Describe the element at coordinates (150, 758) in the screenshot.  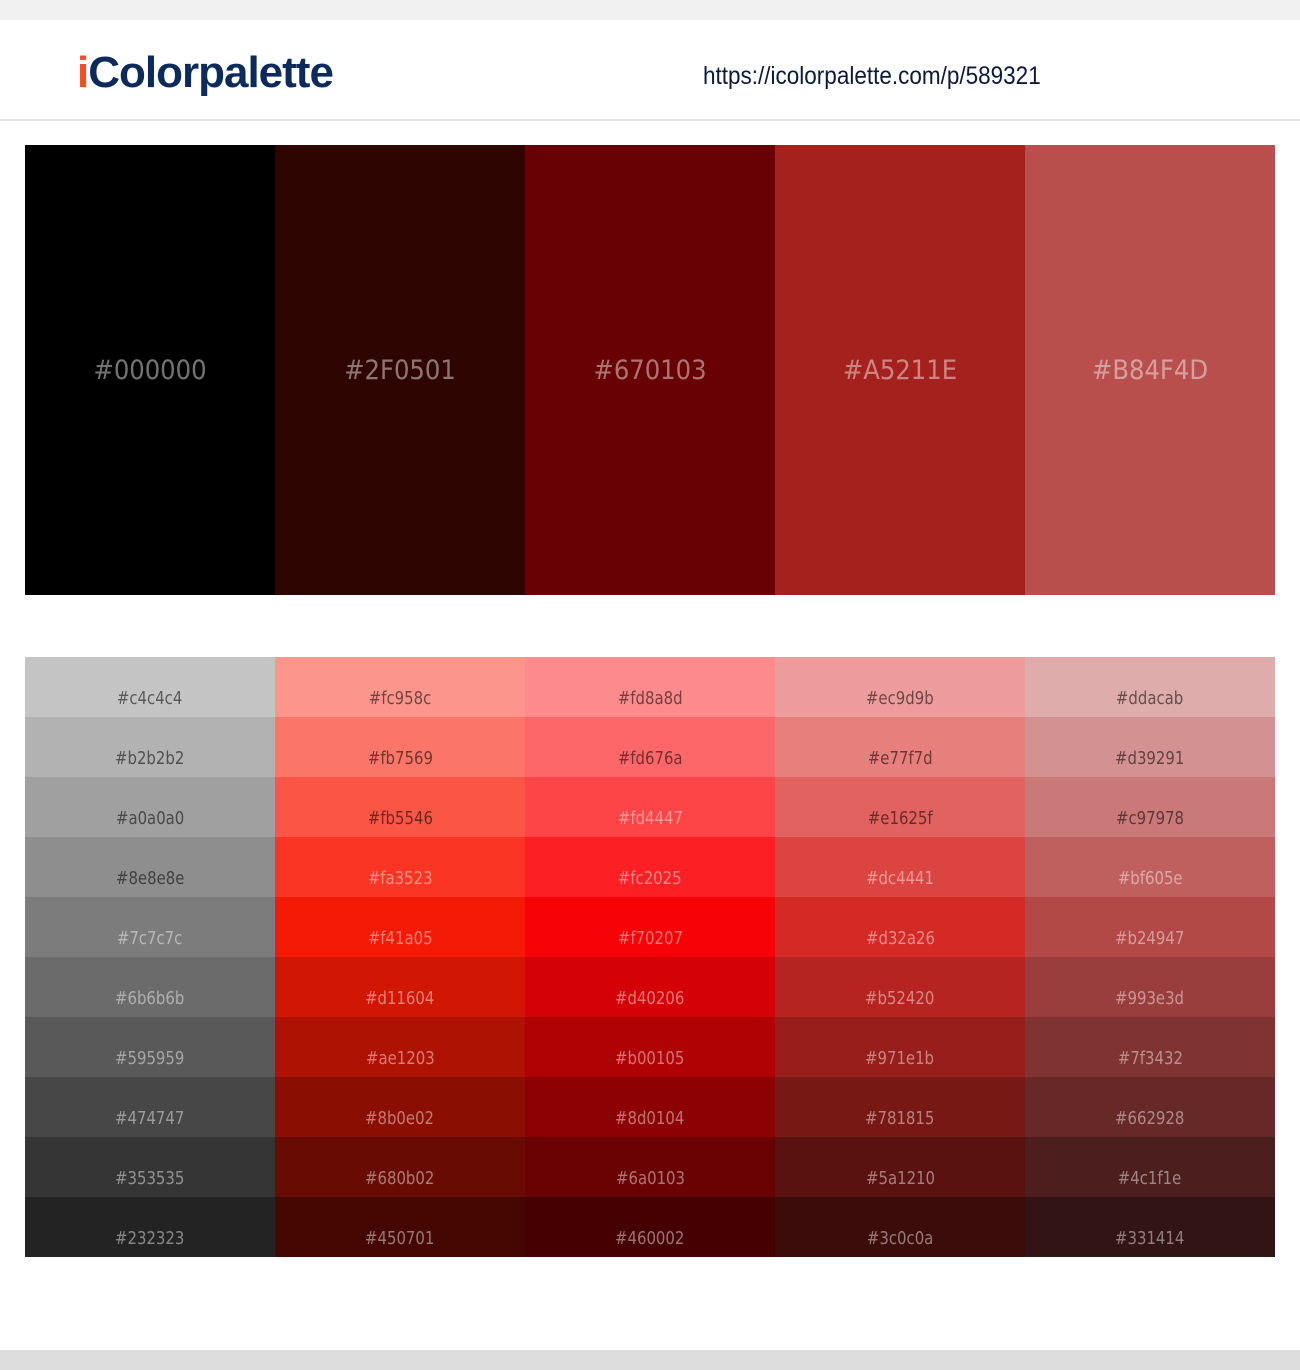
I see `shade-hex-label: #b2b2b2` at that location.